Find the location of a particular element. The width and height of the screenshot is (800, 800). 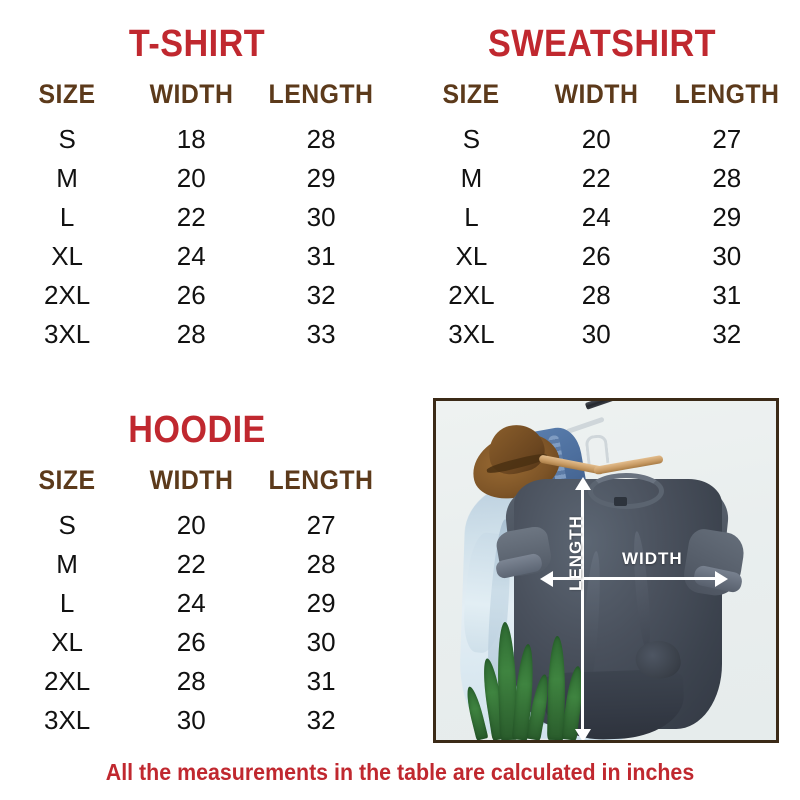

length-arrow-head-bottom is located at coordinates (583, 734).